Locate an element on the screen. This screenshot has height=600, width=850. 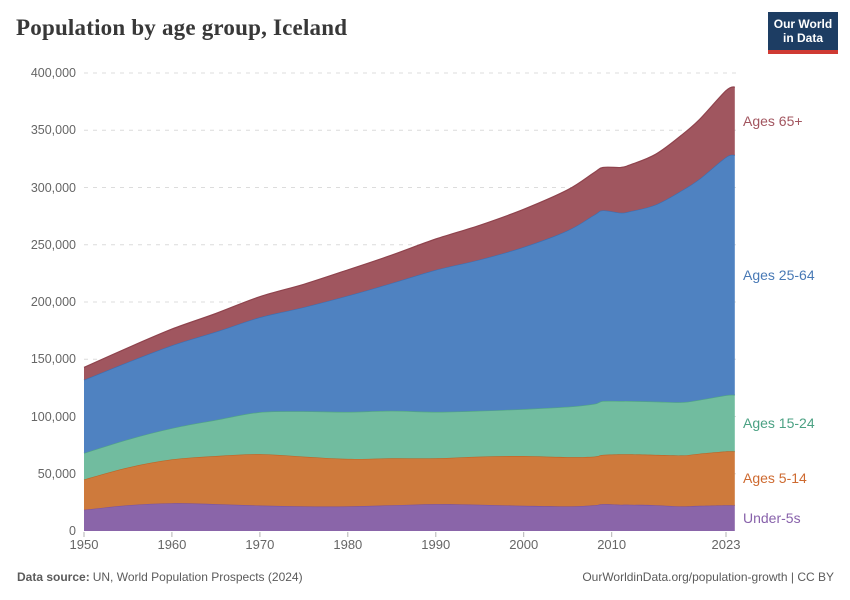
x-tick-label: 2000 is located at coordinates (524, 544).